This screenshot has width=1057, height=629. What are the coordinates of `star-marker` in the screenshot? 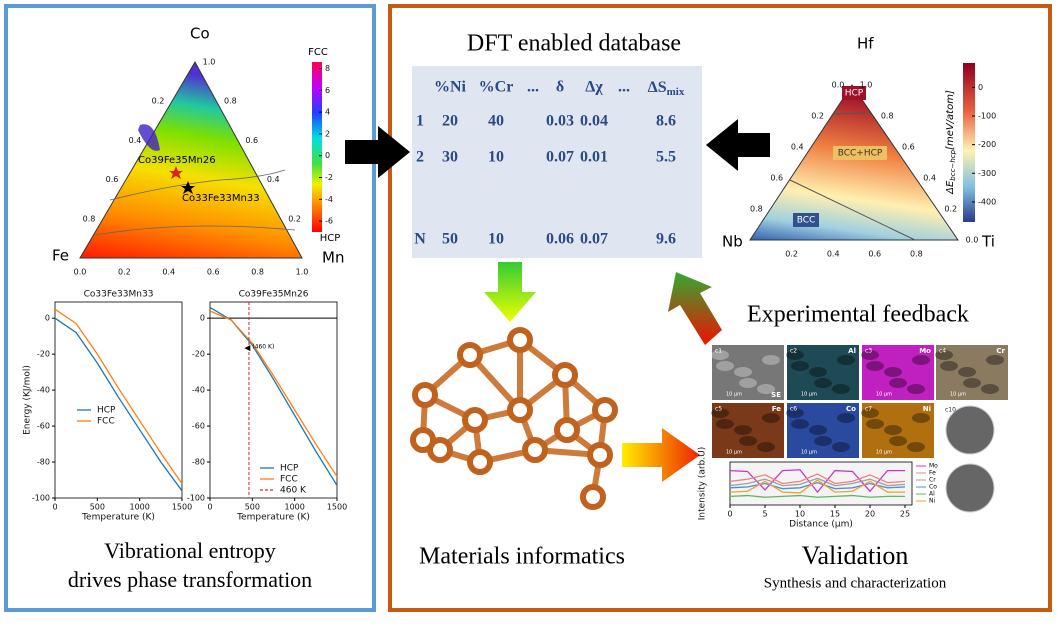 It's located at (188, 187).